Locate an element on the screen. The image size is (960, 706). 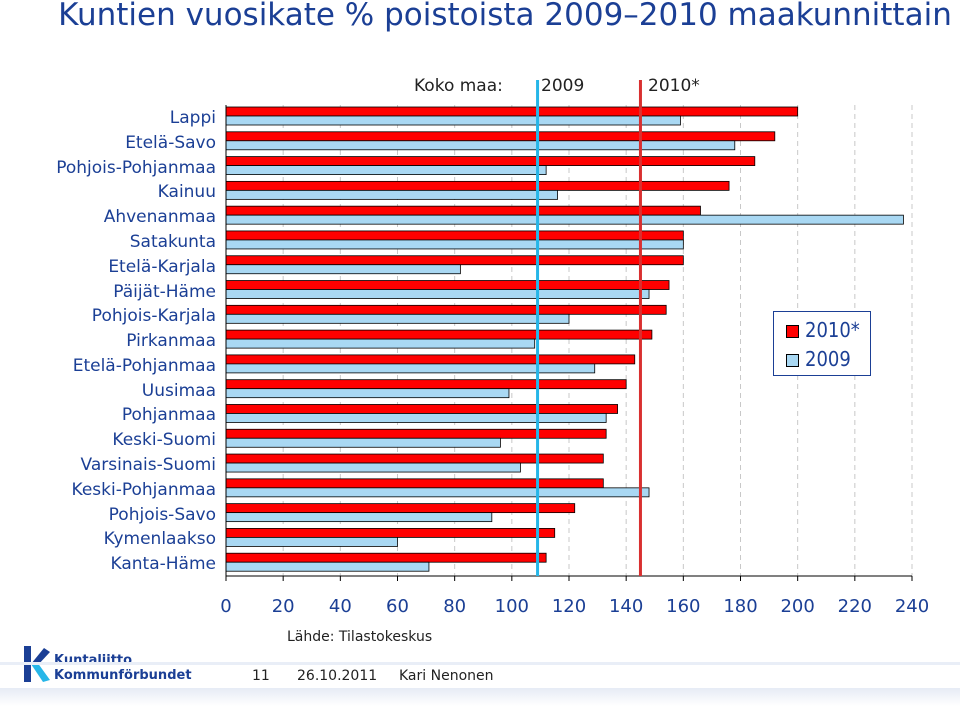
x-tick-label: 120 is located at coordinates (569, 606).